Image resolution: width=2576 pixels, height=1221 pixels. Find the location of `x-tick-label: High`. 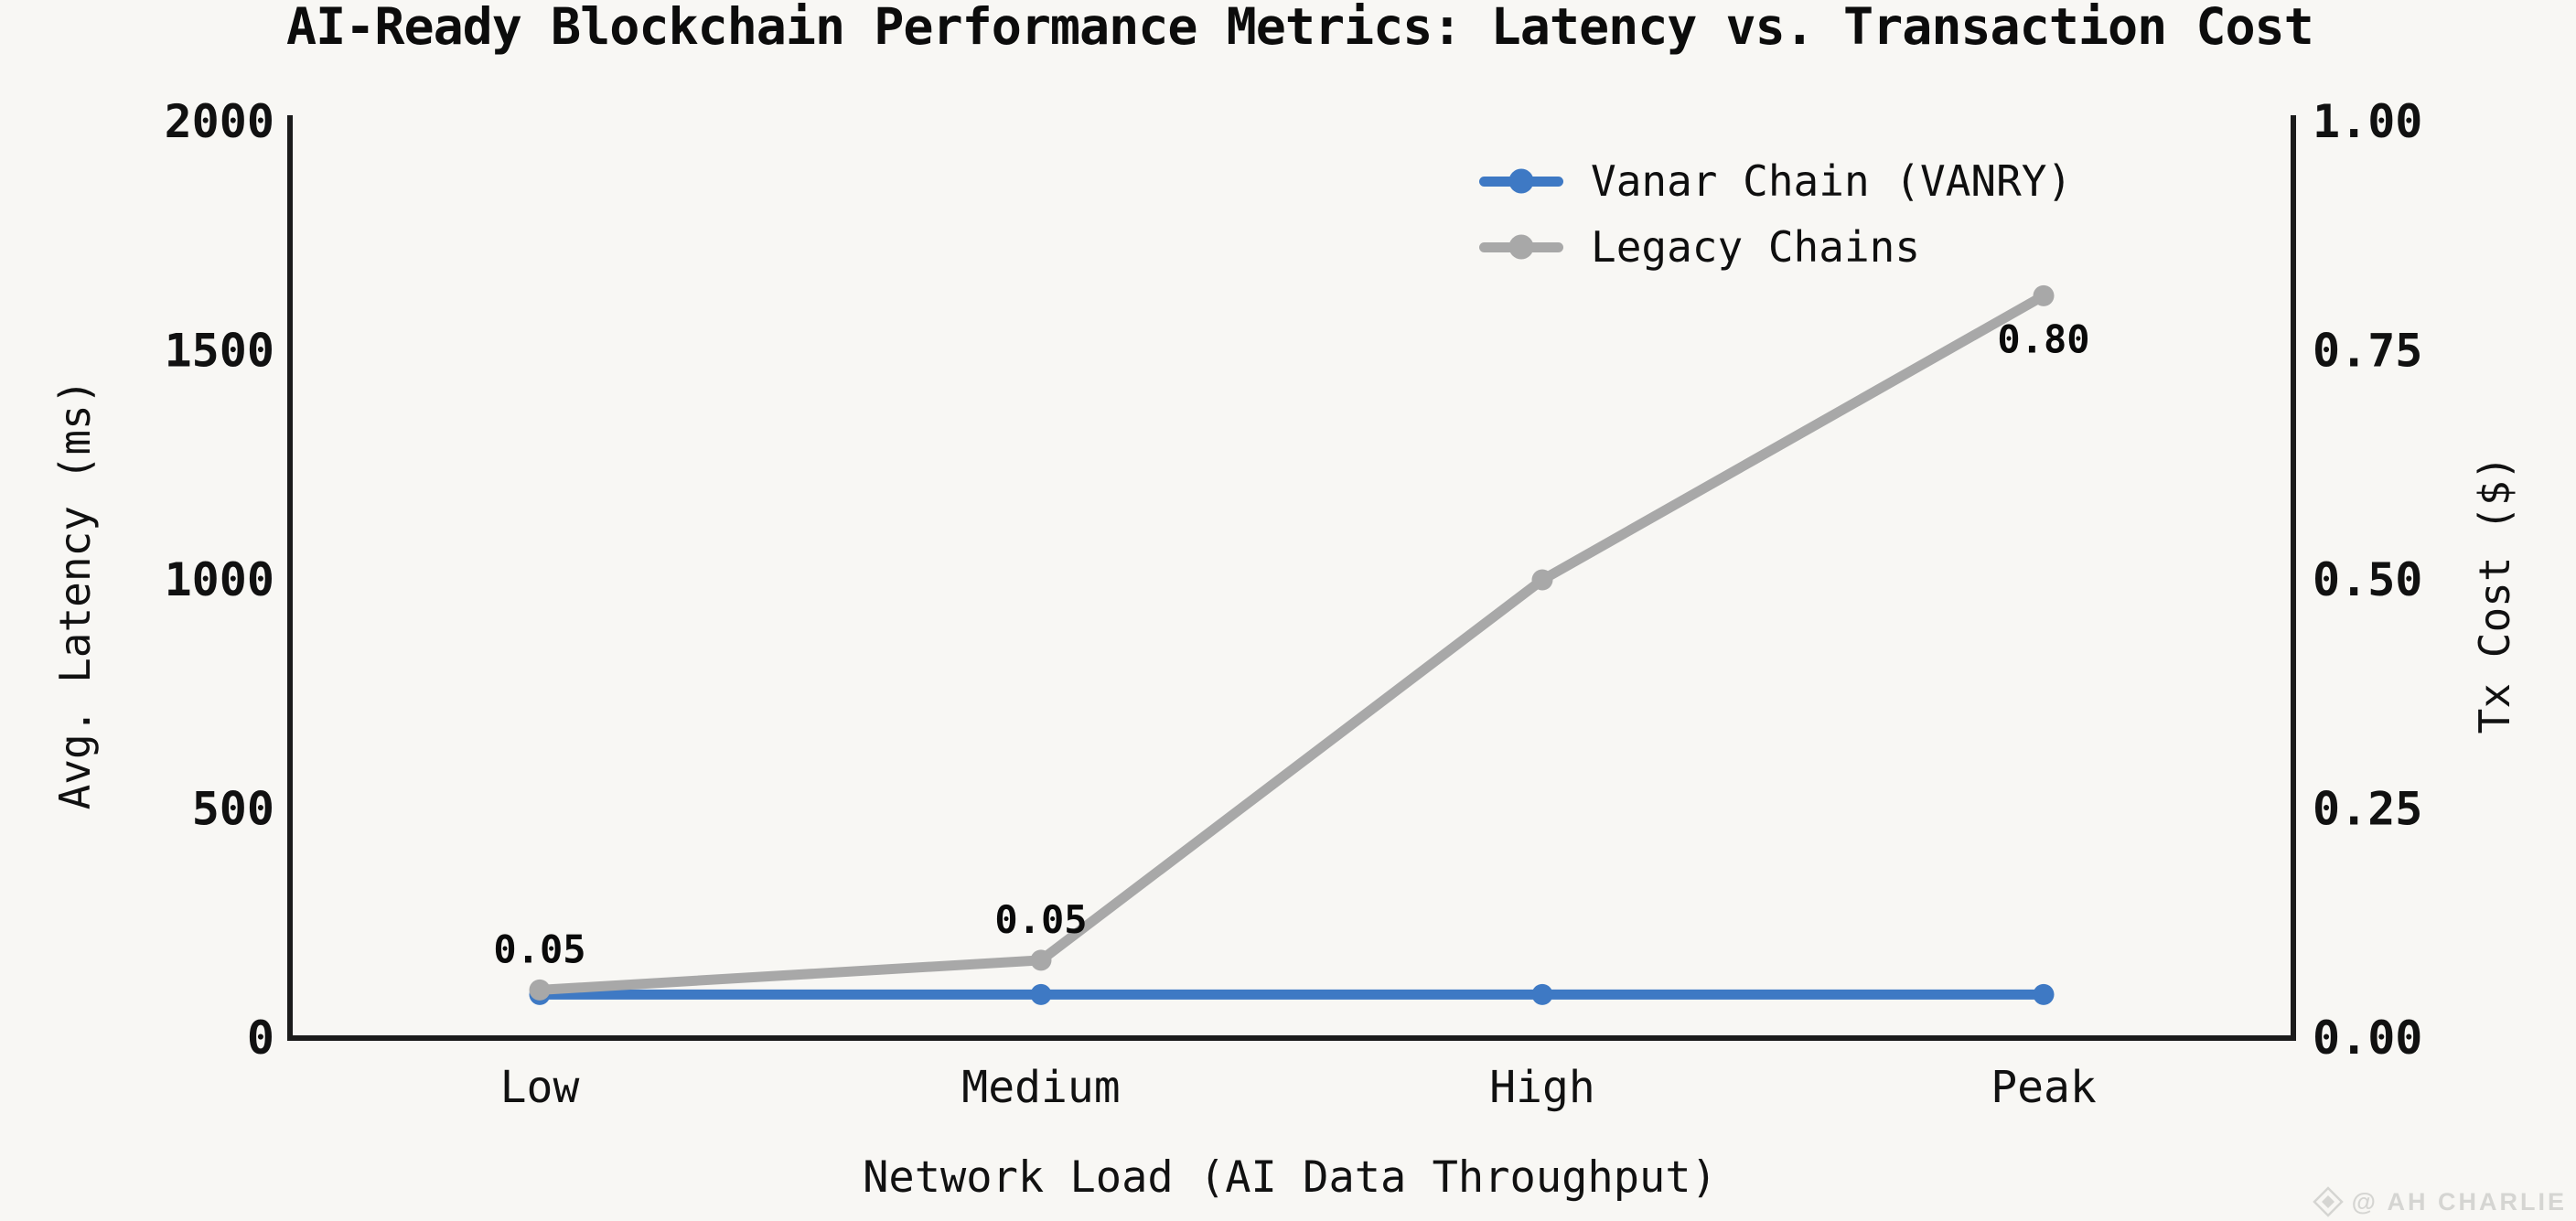

x-tick-label: High is located at coordinates (1542, 1087).